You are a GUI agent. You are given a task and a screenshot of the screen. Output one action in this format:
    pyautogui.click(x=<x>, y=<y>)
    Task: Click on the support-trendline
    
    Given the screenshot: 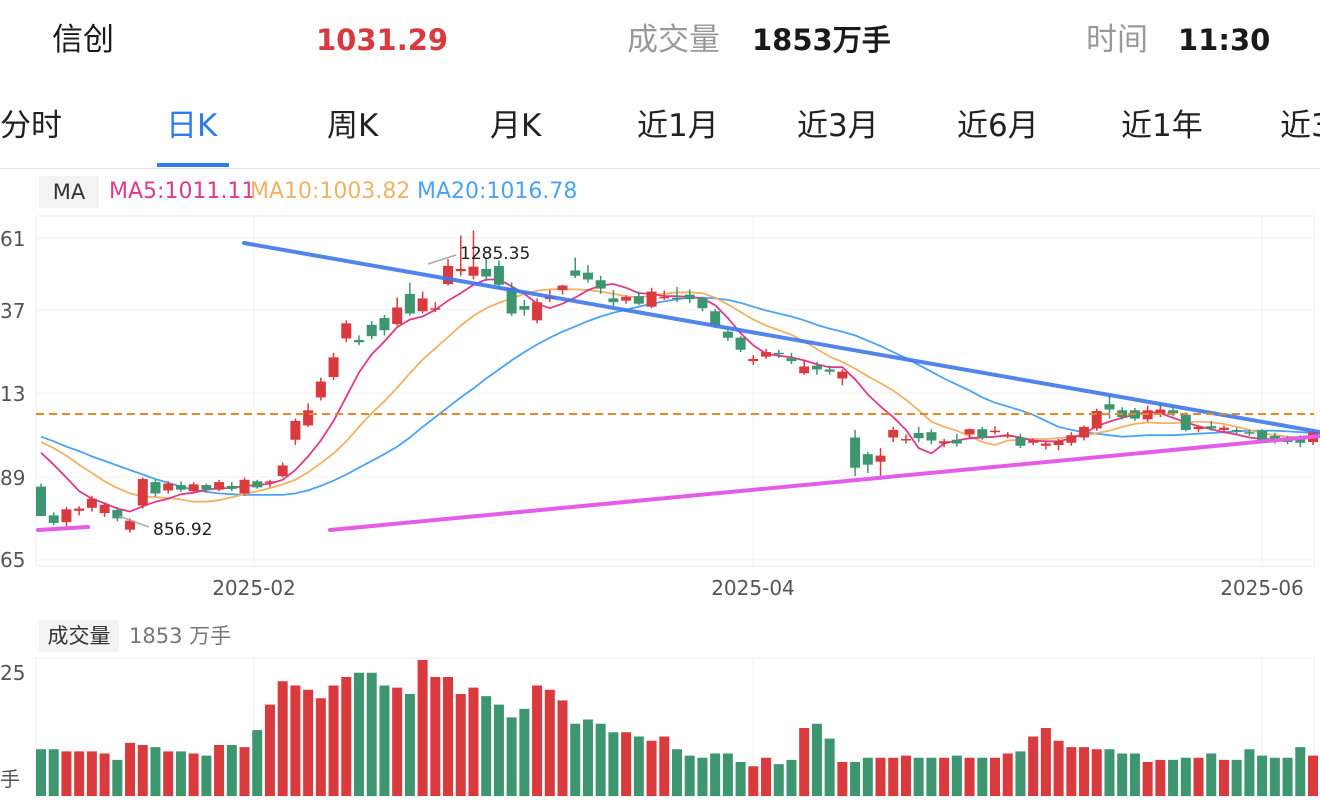 What is the action you would take?
    pyautogui.click(x=824, y=483)
    